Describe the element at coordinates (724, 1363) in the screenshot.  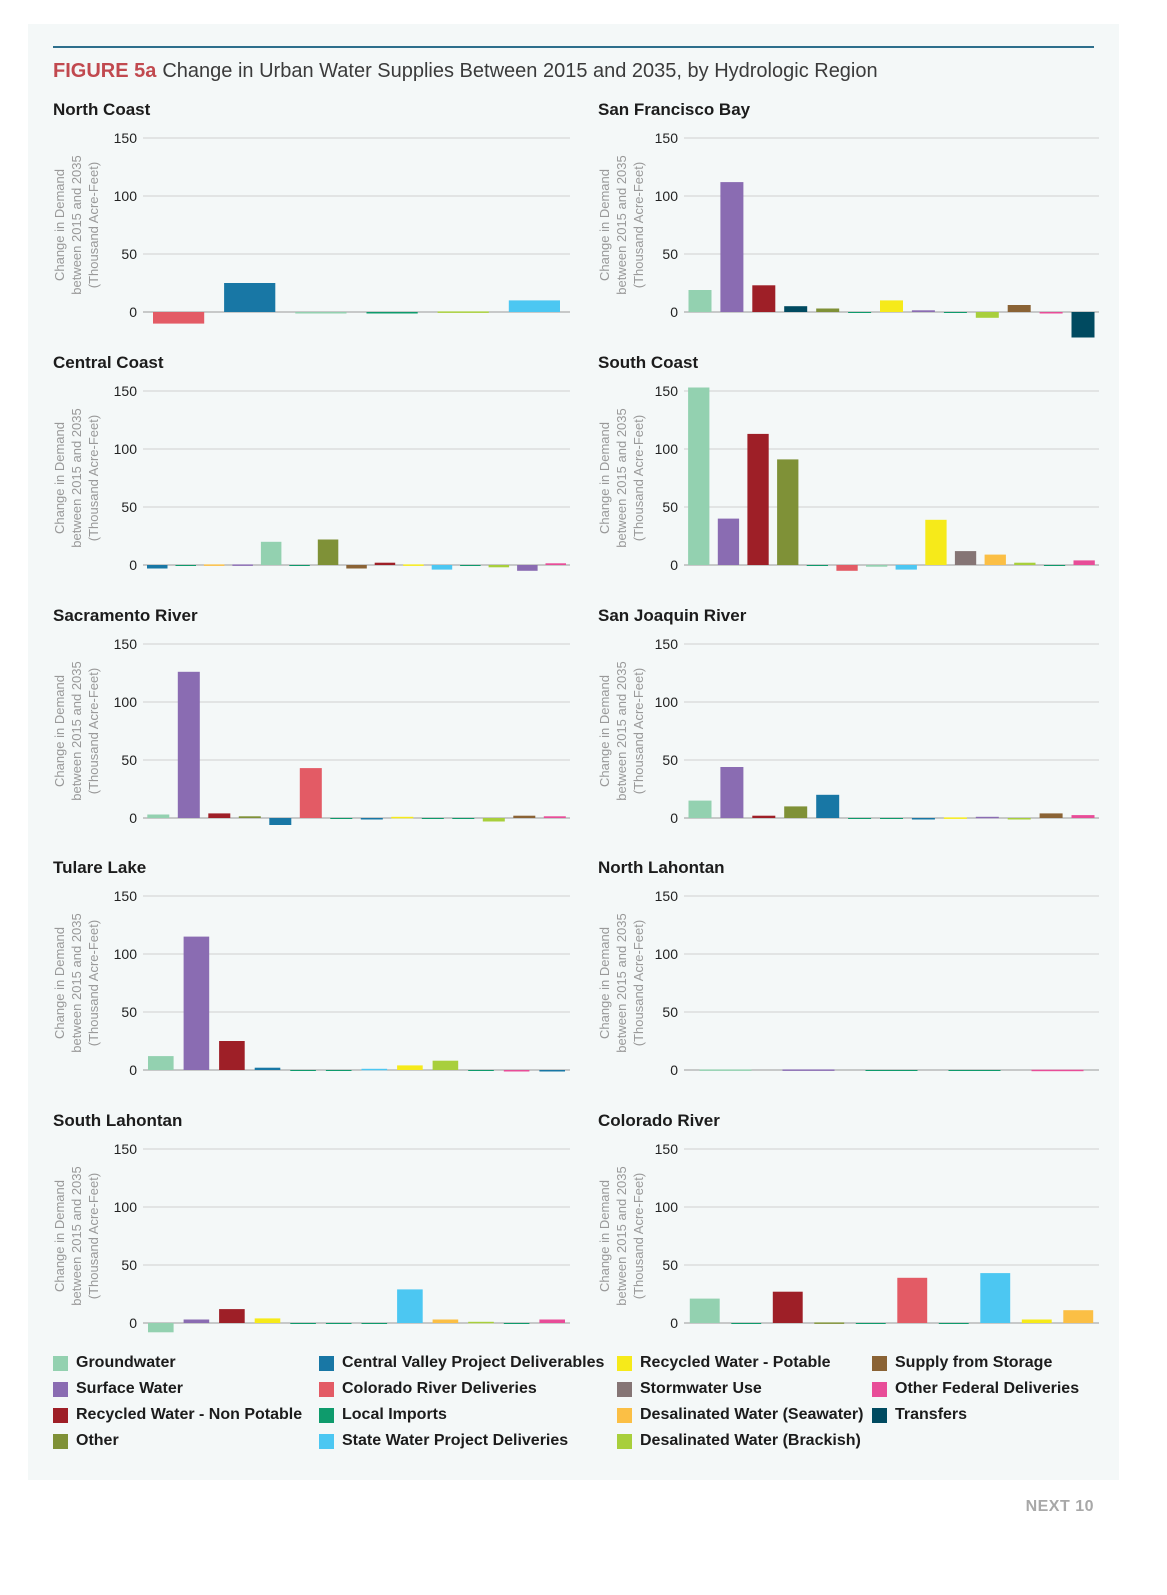
I see `legend-item: Recycled Water - Potable` at that location.